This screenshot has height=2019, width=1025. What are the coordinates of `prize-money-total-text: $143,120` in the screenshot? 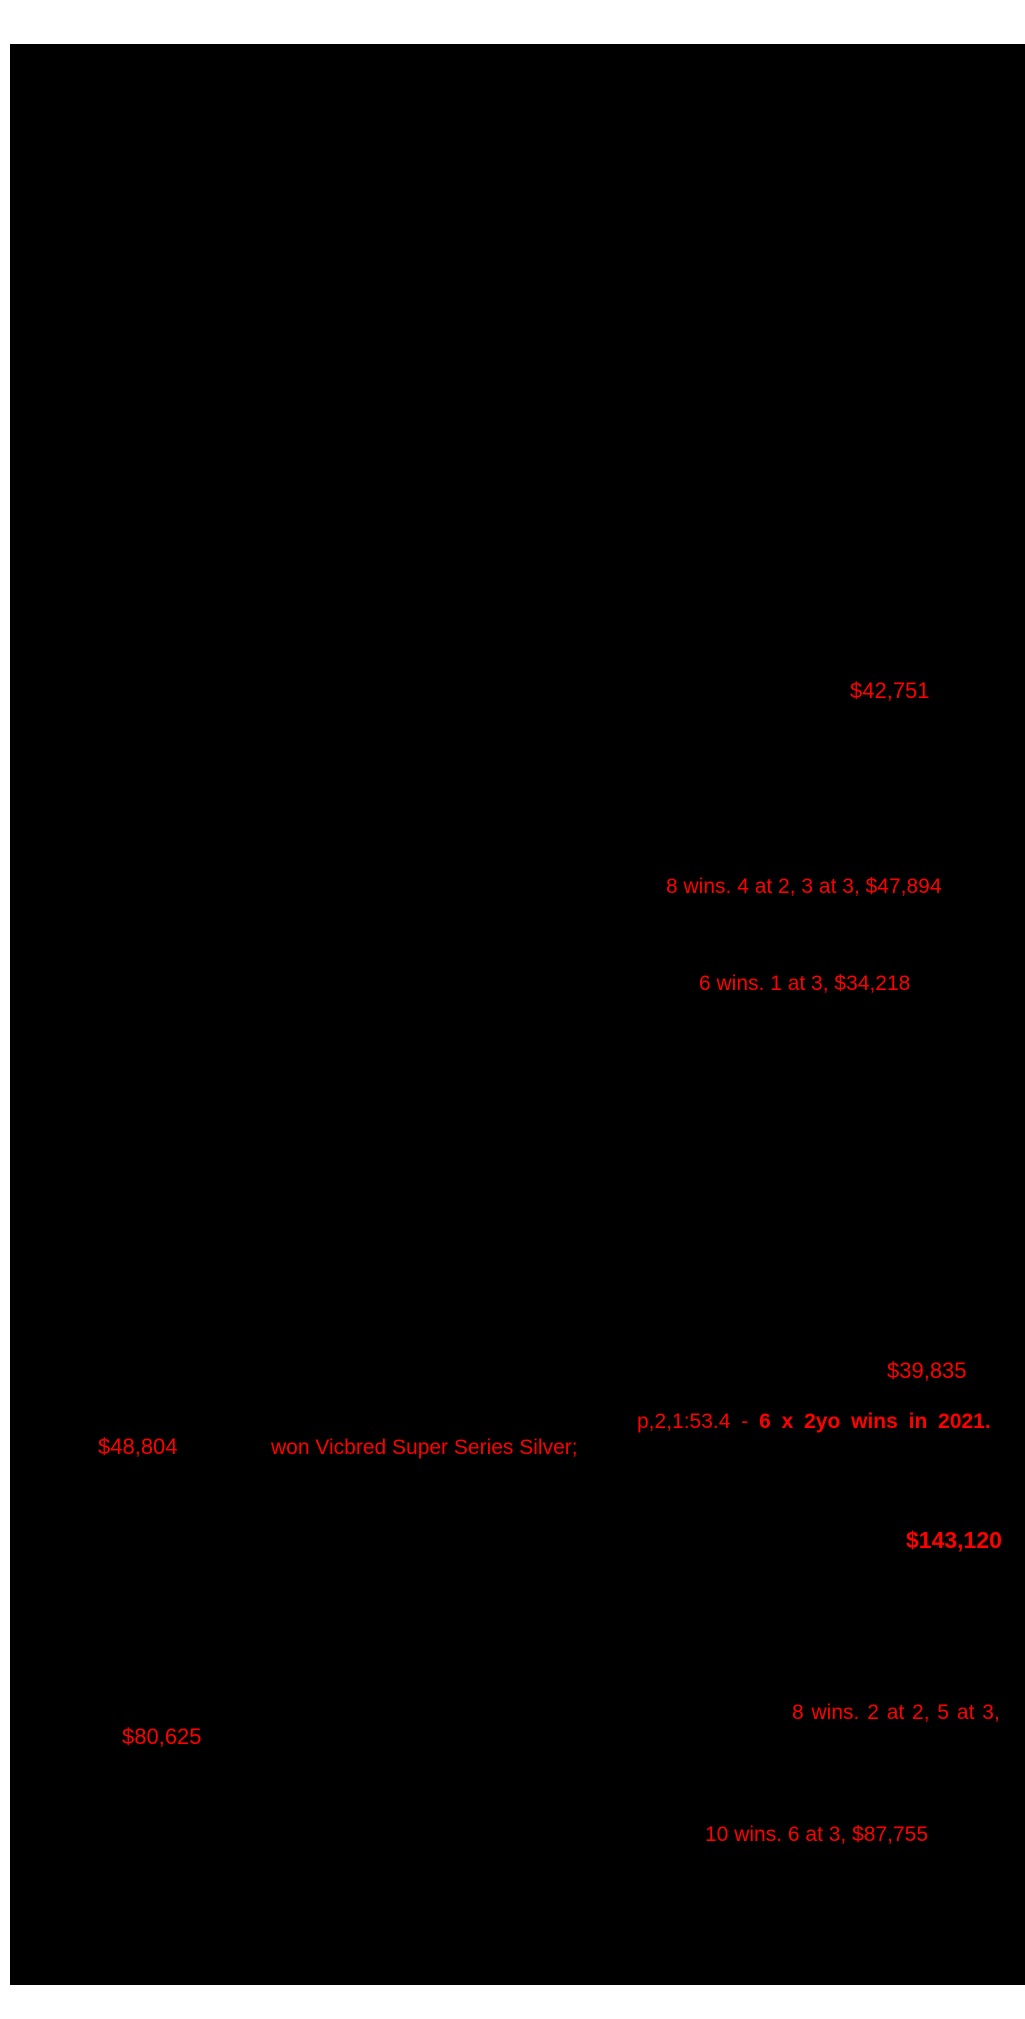 It's located at (954, 1540).